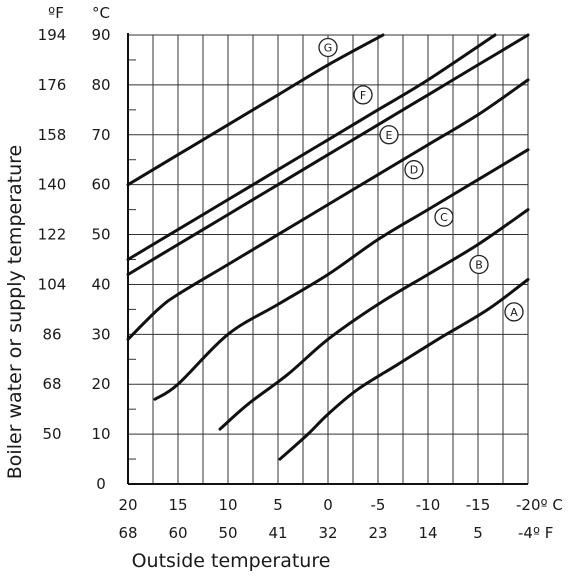  What do you see at coordinates (428, 505) in the screenshot?
I see `x-tick-celsius: -10` at bounding box center [428, 505].